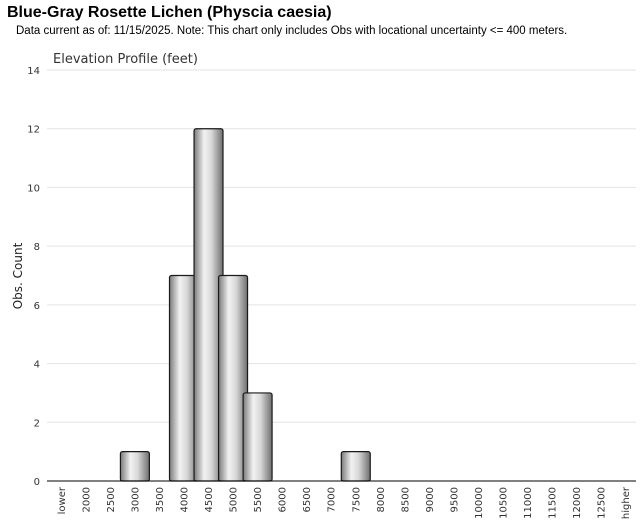 This screenshot has width=640, height=523. Describe the element at coordinates (33, 71) in the screenshot. I see `y-tick-label: 14` at that location.